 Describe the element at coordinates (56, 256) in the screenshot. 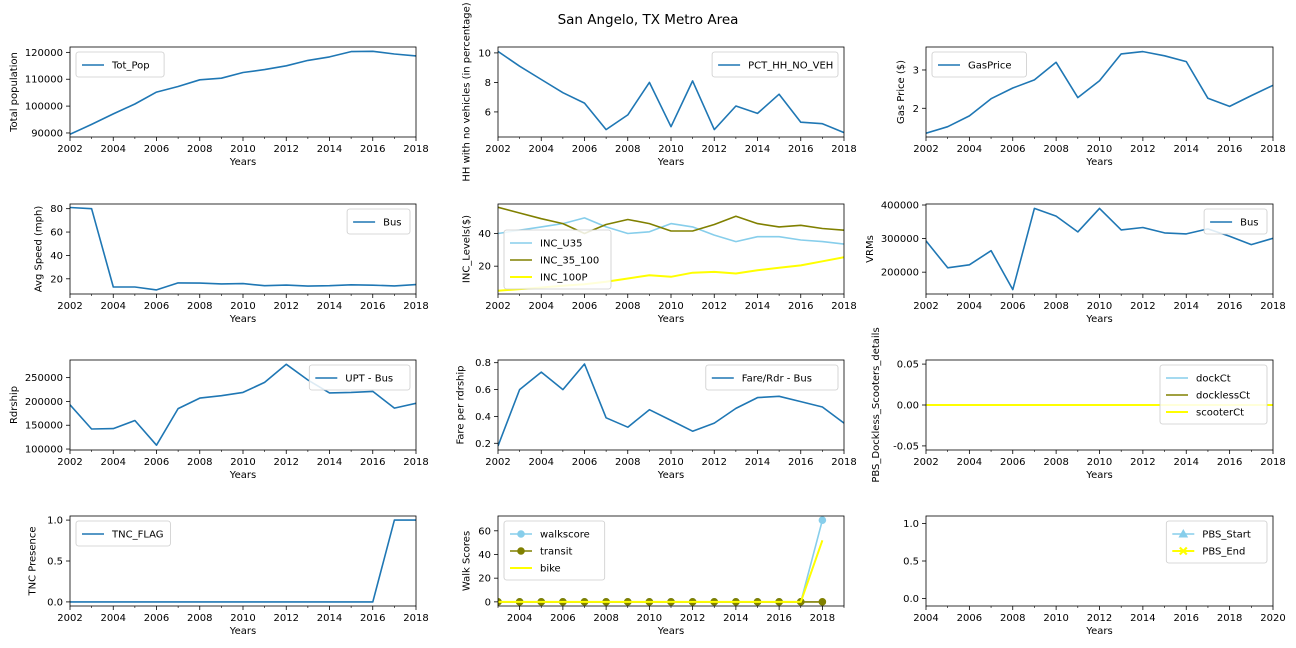

I see `y-tick-label: 40` at that location.